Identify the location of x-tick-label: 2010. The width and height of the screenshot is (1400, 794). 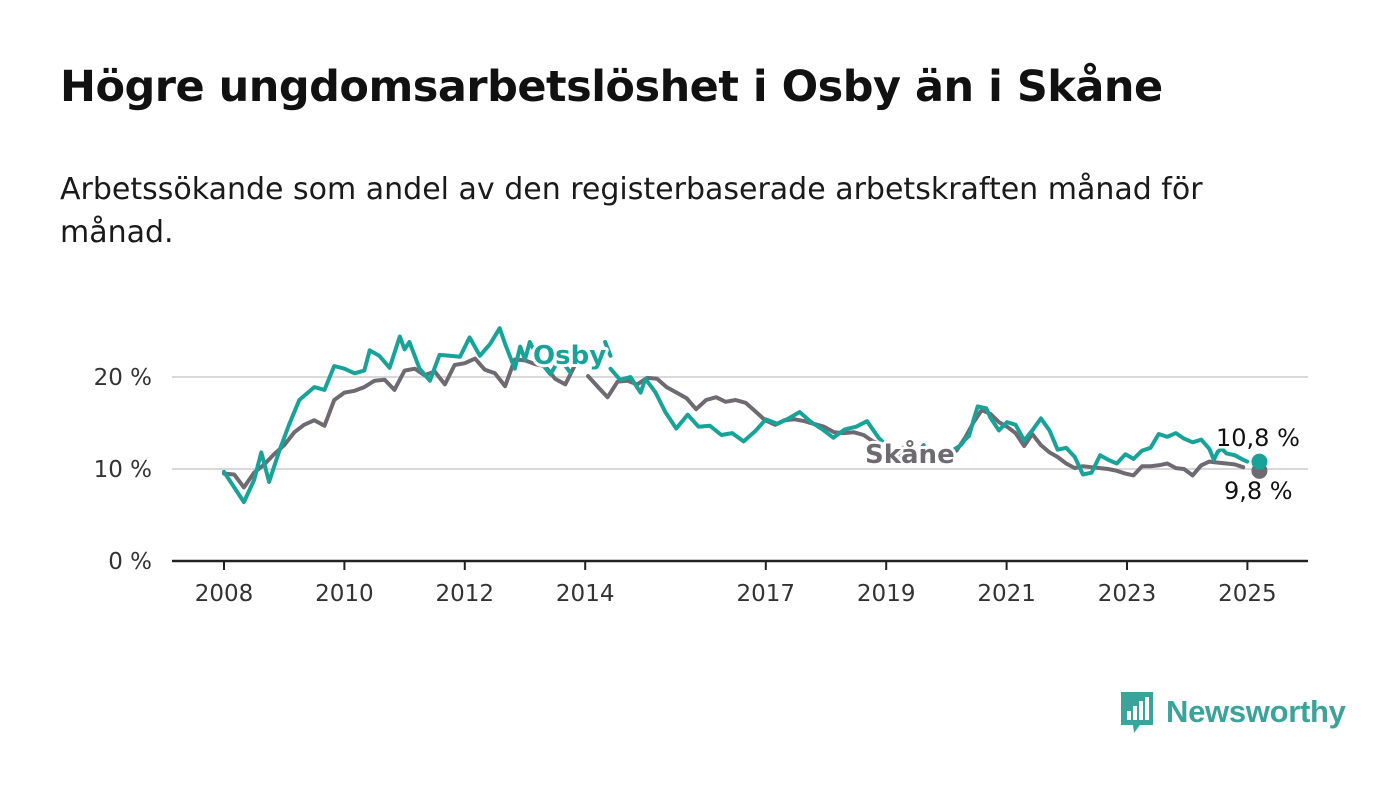
(344, 594).